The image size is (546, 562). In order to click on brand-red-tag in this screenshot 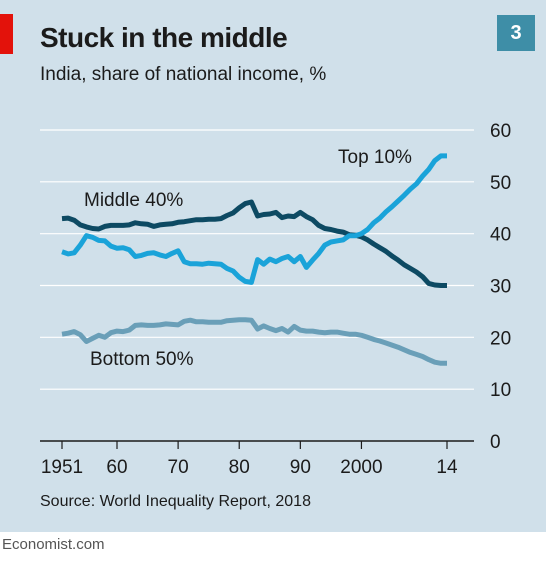, I will do `click(6, 34)`.